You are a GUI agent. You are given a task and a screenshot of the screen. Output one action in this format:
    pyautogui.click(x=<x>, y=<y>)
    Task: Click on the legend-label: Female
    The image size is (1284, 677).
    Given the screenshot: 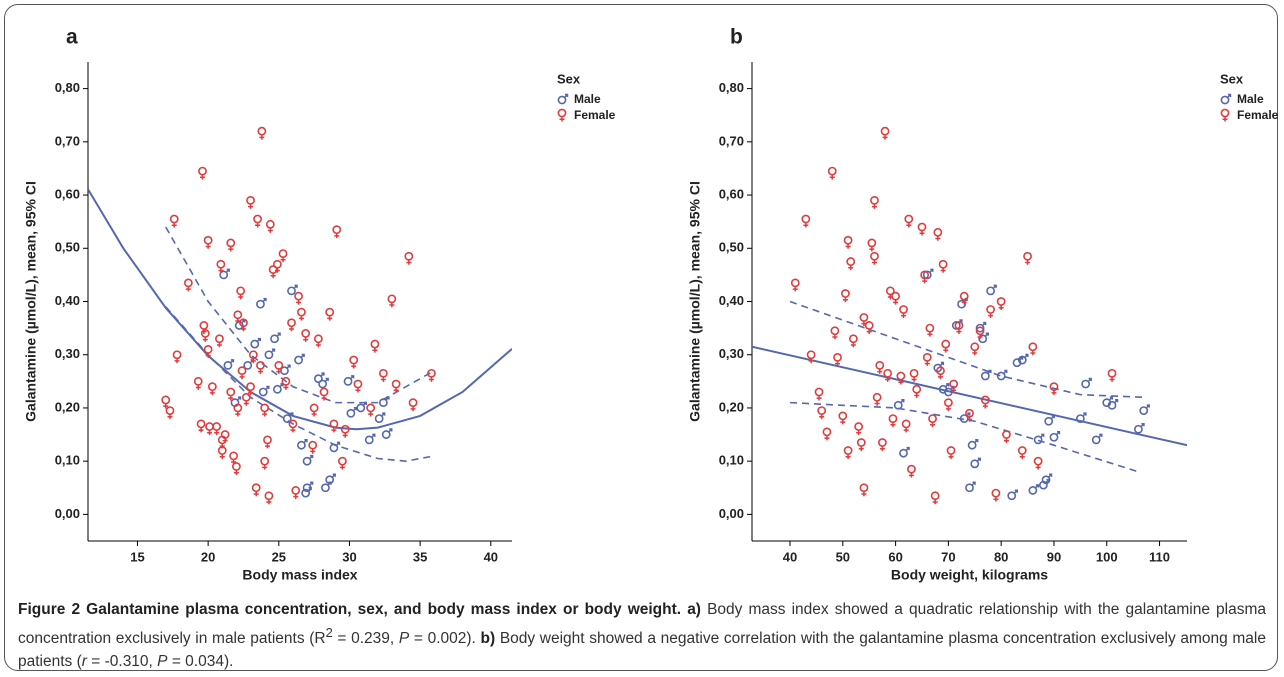 What is the action you would take?
    pyautogui.click(x=1258, y=115)
    